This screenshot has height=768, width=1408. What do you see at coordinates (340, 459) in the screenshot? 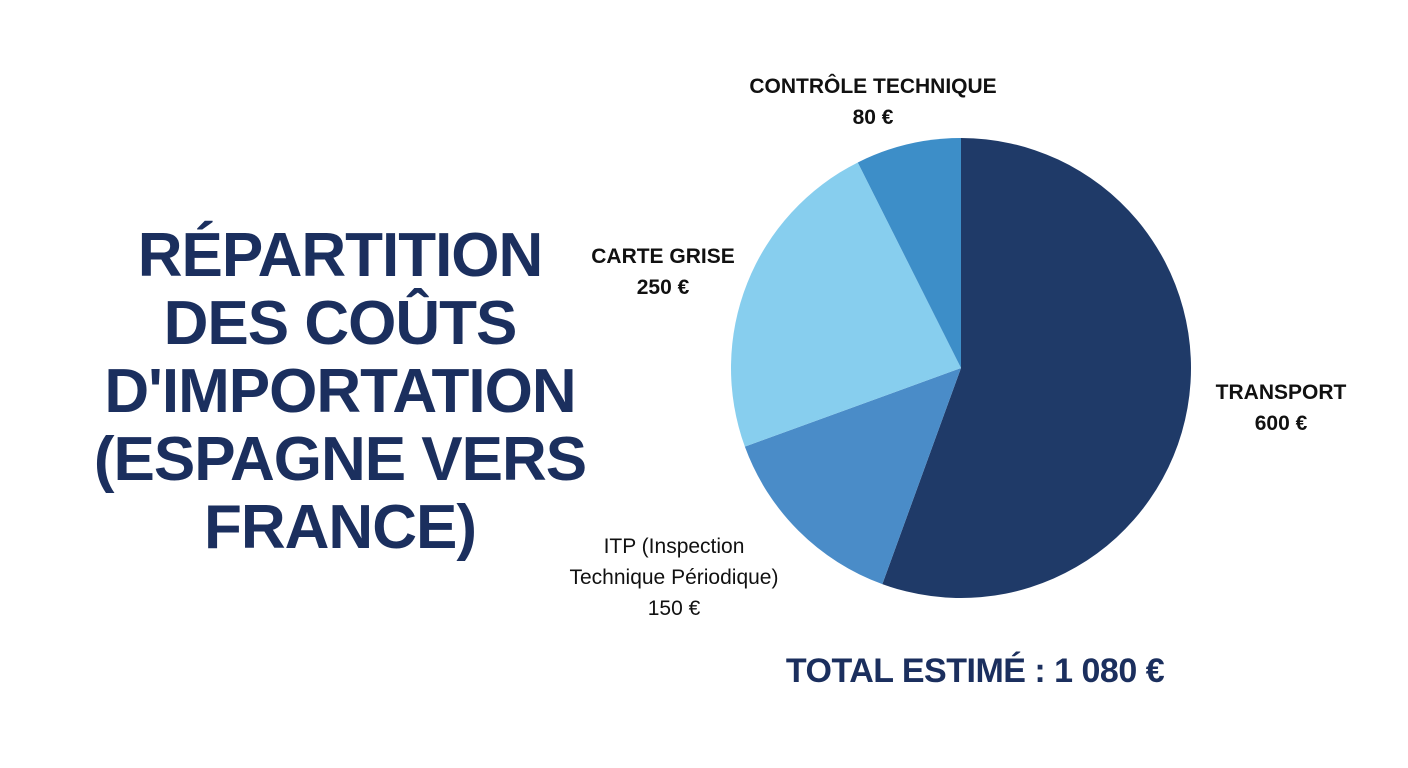
I see `title-line: (ESPAGNE VERS` at bounding box center [340, 459].